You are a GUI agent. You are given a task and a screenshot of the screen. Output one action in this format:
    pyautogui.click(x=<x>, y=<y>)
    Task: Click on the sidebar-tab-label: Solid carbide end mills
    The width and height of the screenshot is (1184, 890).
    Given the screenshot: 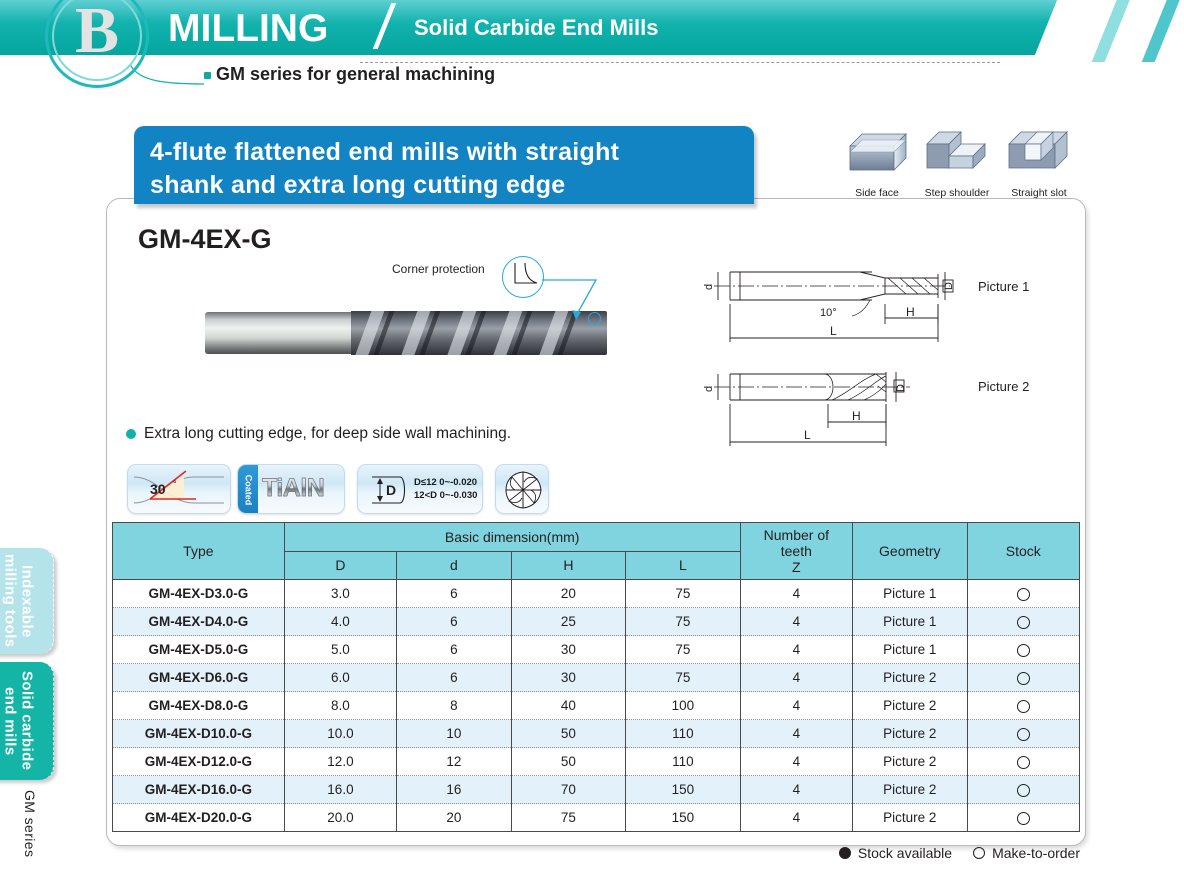 What is the action you would take?
    pyautogui.click(x=18, y=721)
    